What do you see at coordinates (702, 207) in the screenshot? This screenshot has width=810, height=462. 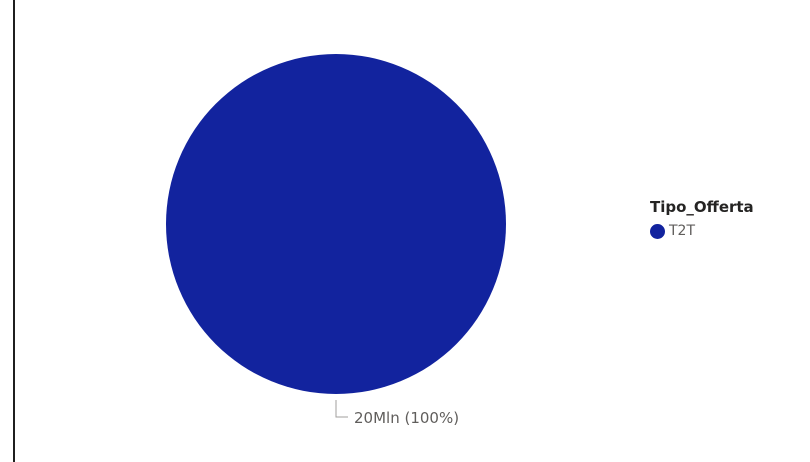 I see `legend-title: Tipo_Offerta` at bounding box center [702, 207].